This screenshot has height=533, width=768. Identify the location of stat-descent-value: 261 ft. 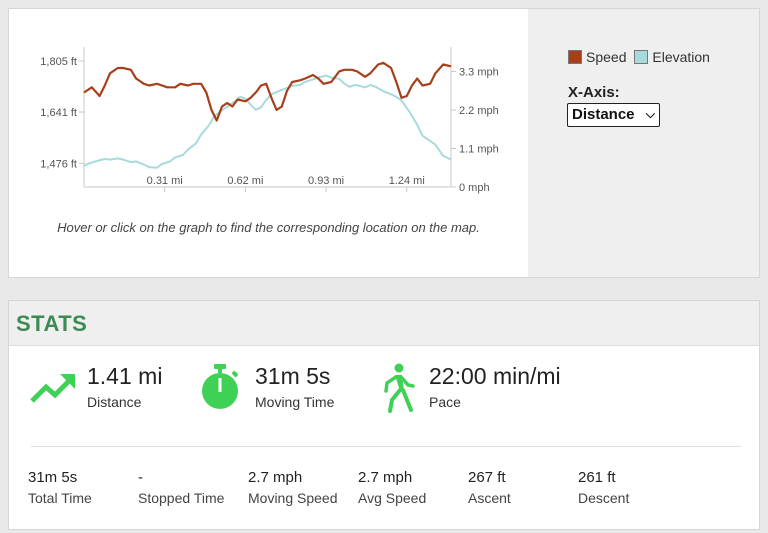
(597, 477).